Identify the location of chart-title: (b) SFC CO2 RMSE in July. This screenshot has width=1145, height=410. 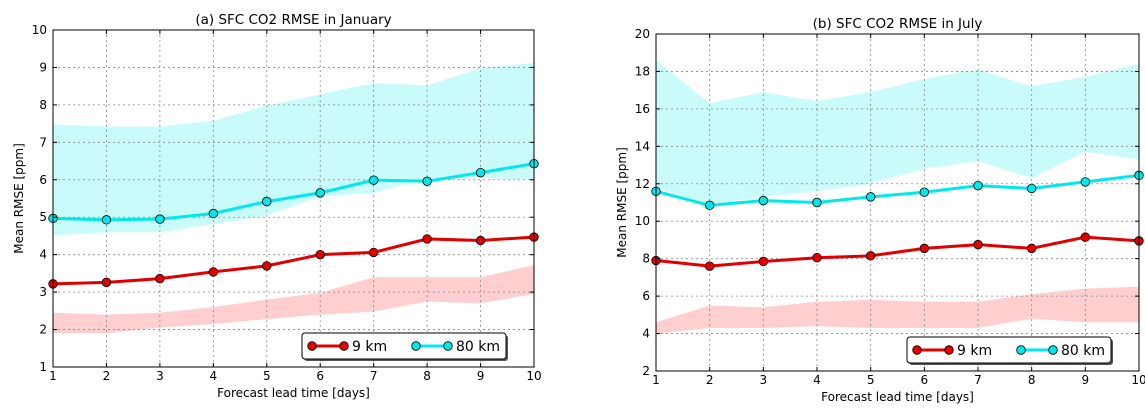
(898, 24).